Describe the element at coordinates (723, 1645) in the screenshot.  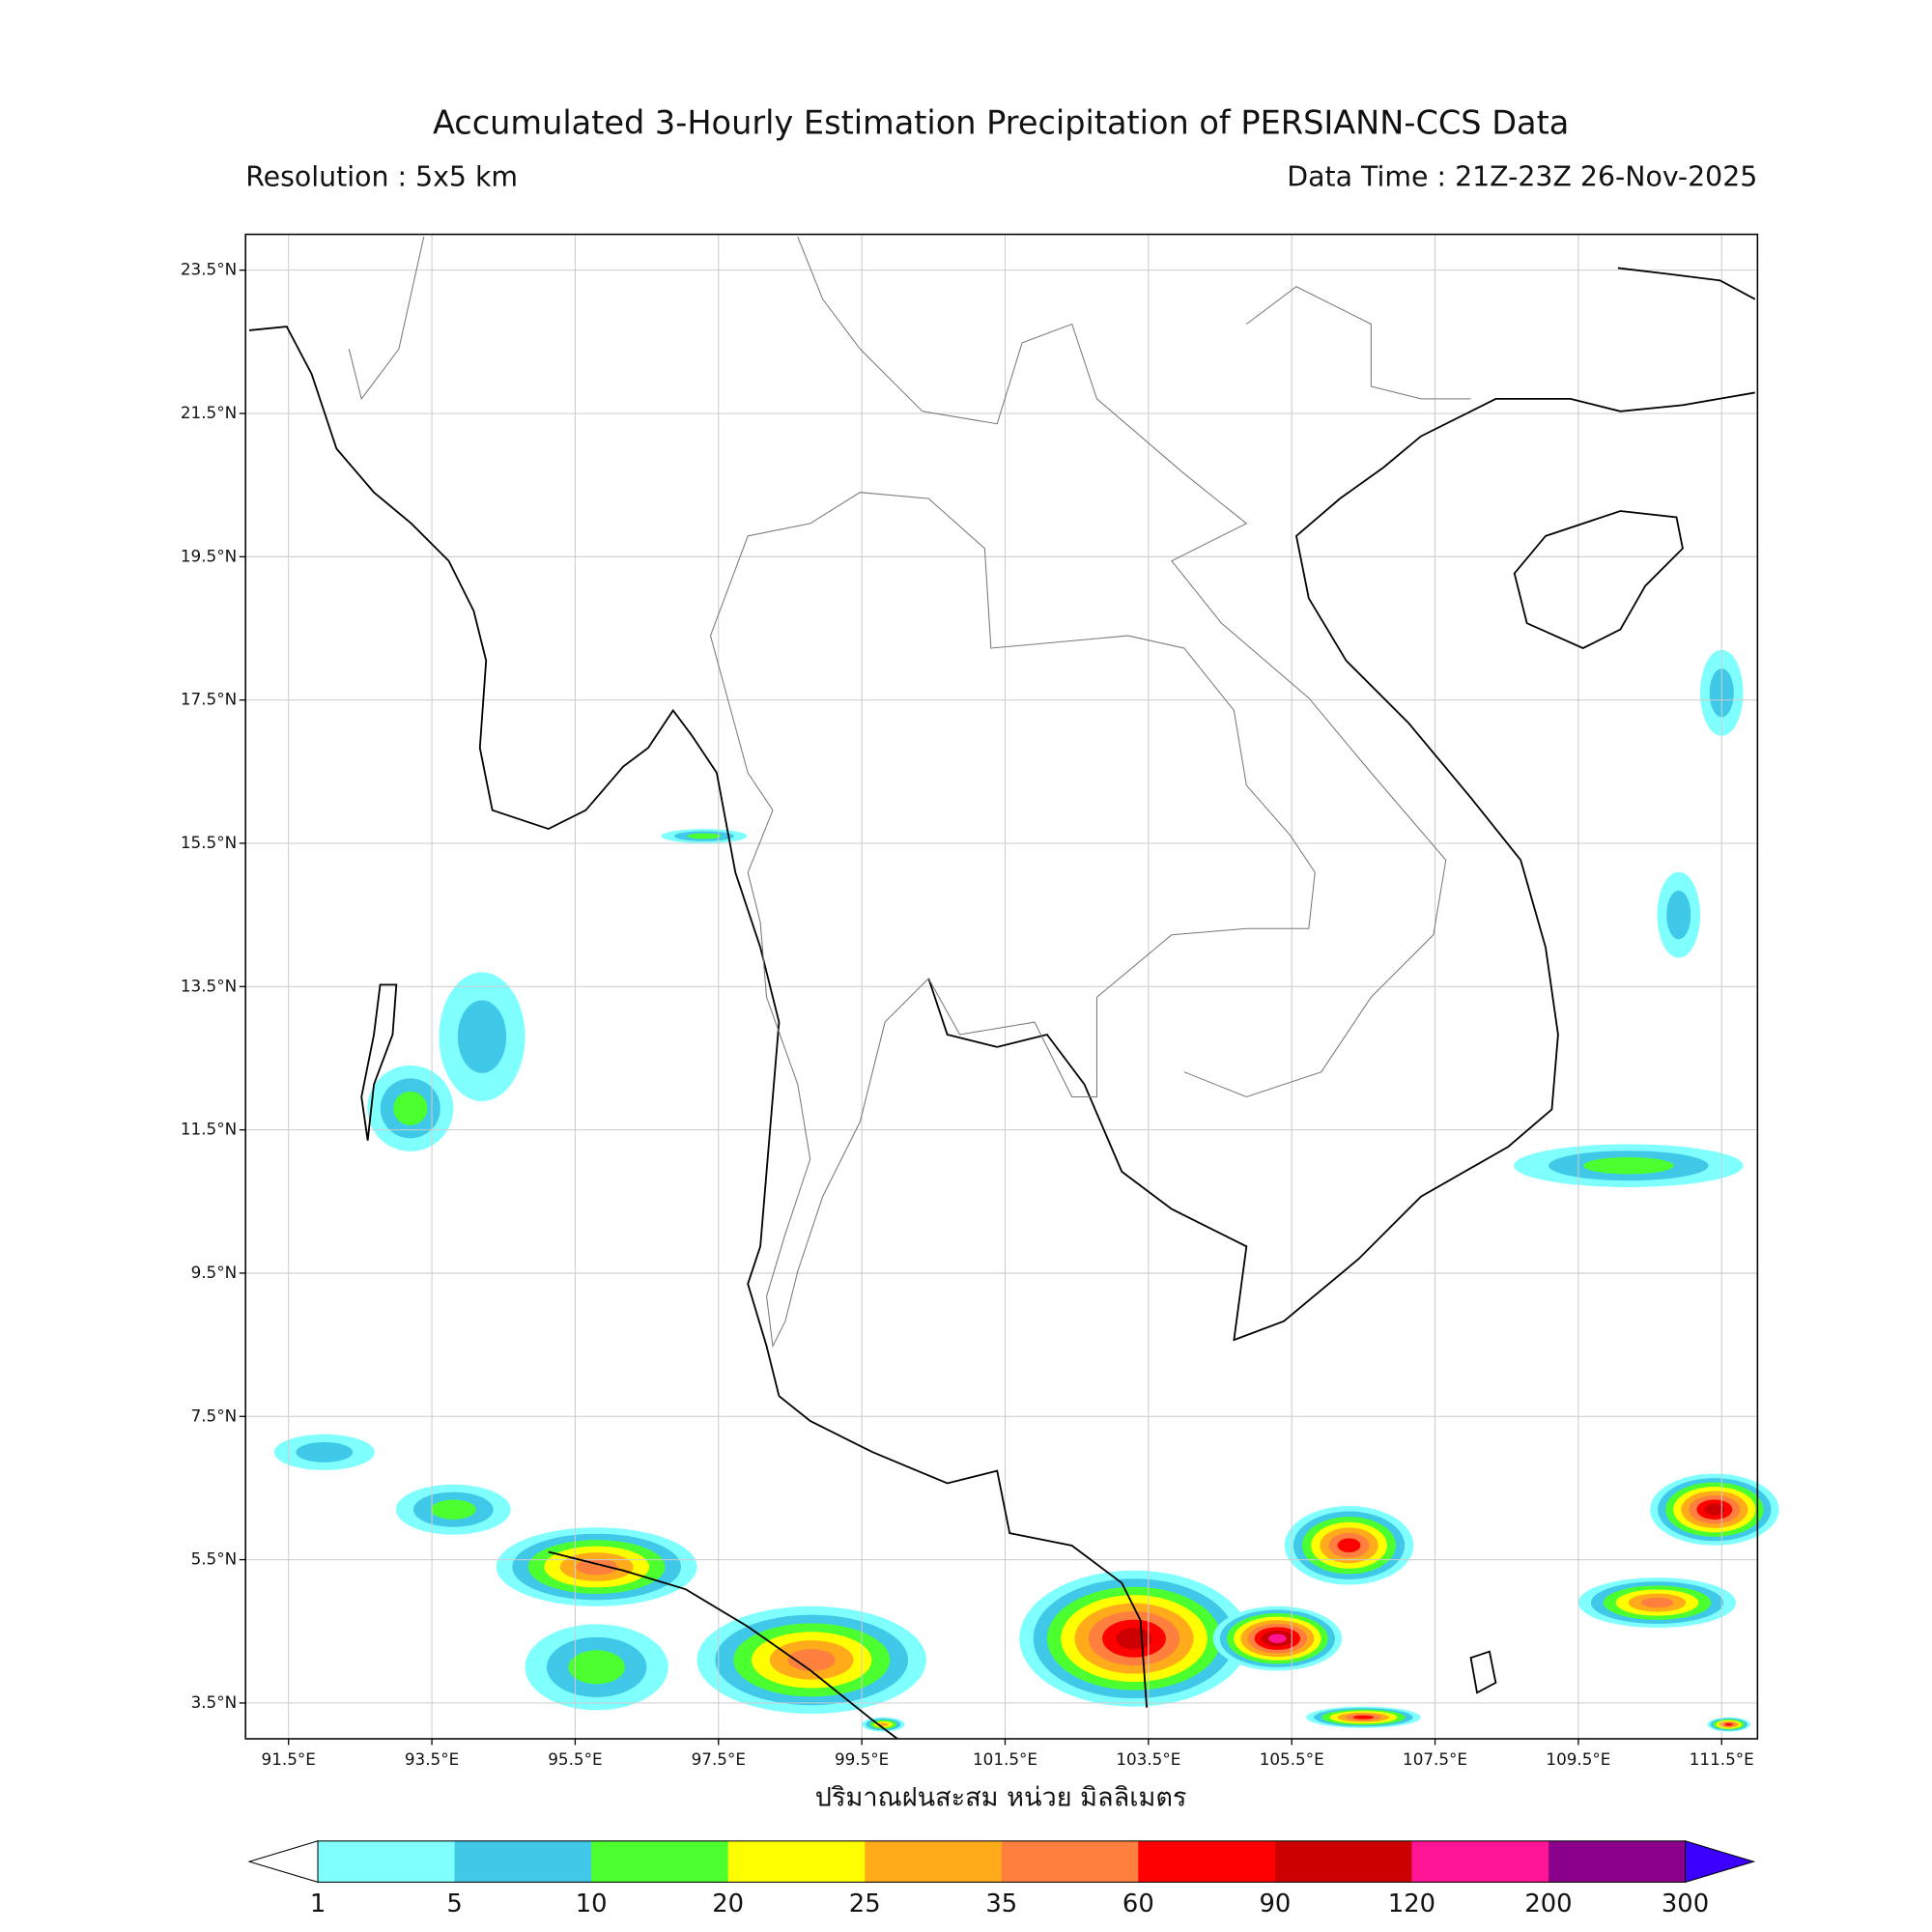
I see `sumatra` at that location.